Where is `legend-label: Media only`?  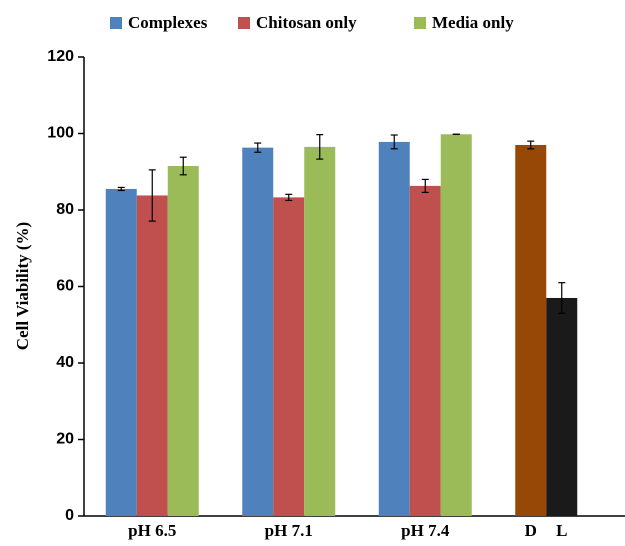 legend-label: Media only is located at coordinates (473, 22).